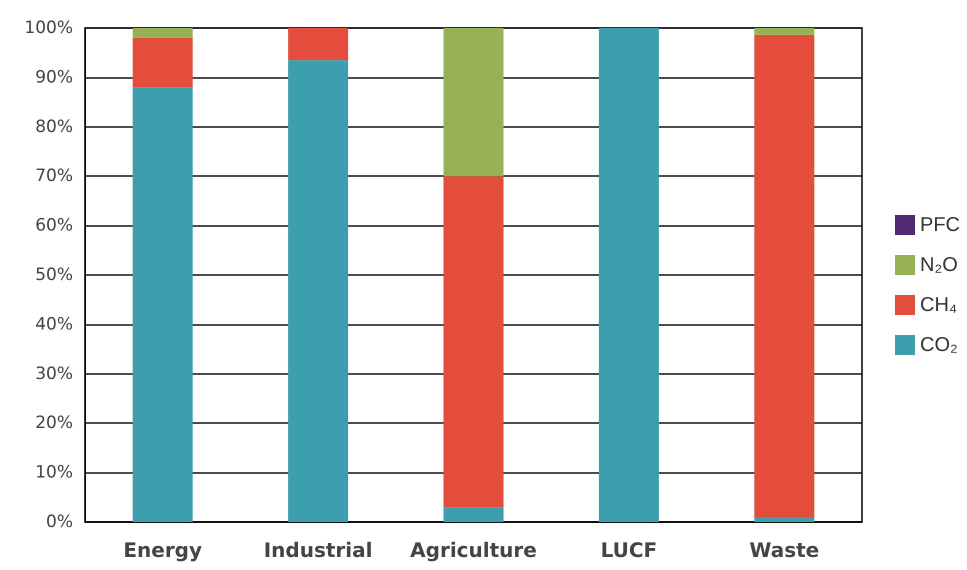  What do you see at coordinates (629, 550) in the screenshot?
I see `x-tick-label: LUCF` at bounding box center [629, 550].